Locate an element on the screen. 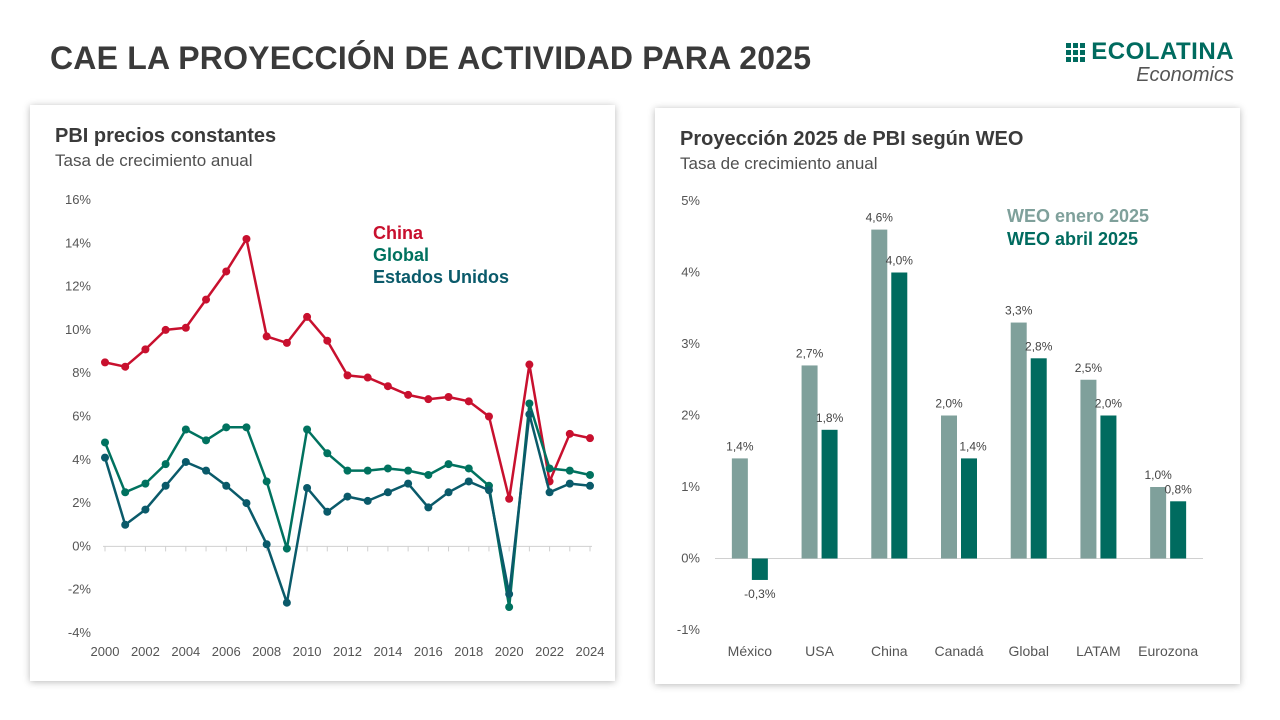  x-category-label: México is located at coordinates (750, 651).